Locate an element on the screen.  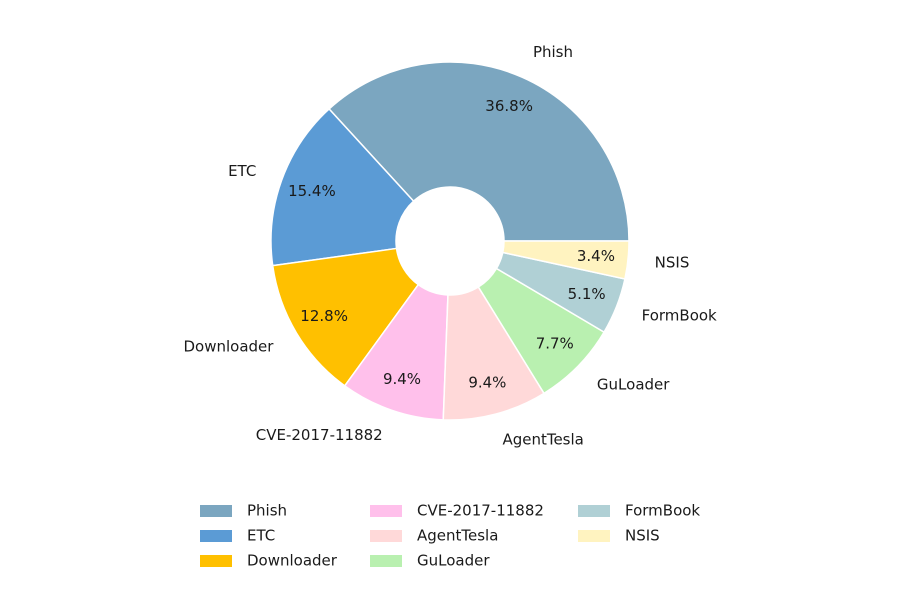
category-label: Downloader is located at coordinates (229, 346).